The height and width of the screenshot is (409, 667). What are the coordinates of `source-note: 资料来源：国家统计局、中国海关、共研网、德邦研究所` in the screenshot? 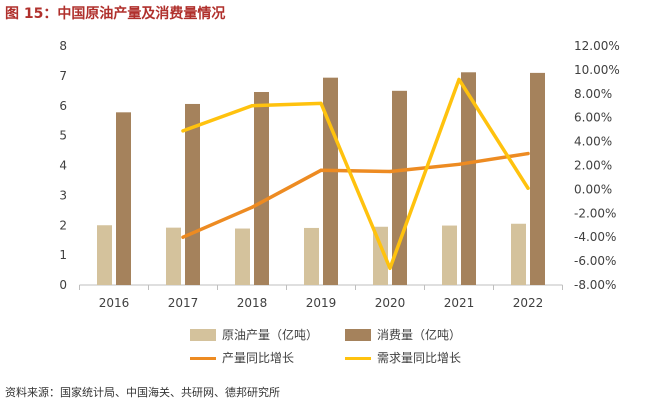 It's located at (142, 392).